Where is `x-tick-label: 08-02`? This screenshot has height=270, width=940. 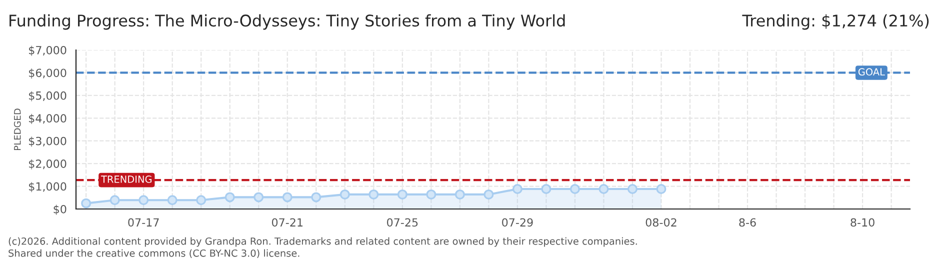
x-tick-label: 08-02 is located at coordinates (661, 222).